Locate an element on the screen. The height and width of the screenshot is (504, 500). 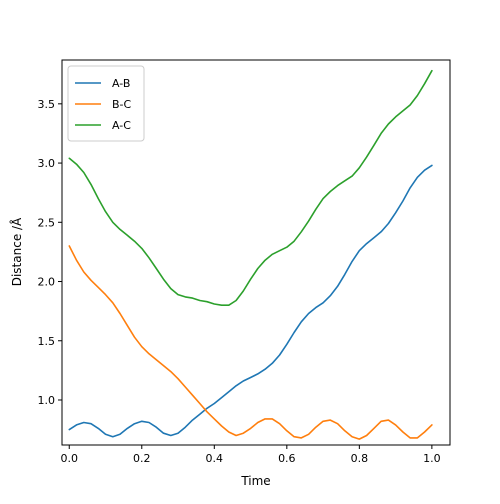
x-tick-label: 0.0 is located at coordinates (70, 458).